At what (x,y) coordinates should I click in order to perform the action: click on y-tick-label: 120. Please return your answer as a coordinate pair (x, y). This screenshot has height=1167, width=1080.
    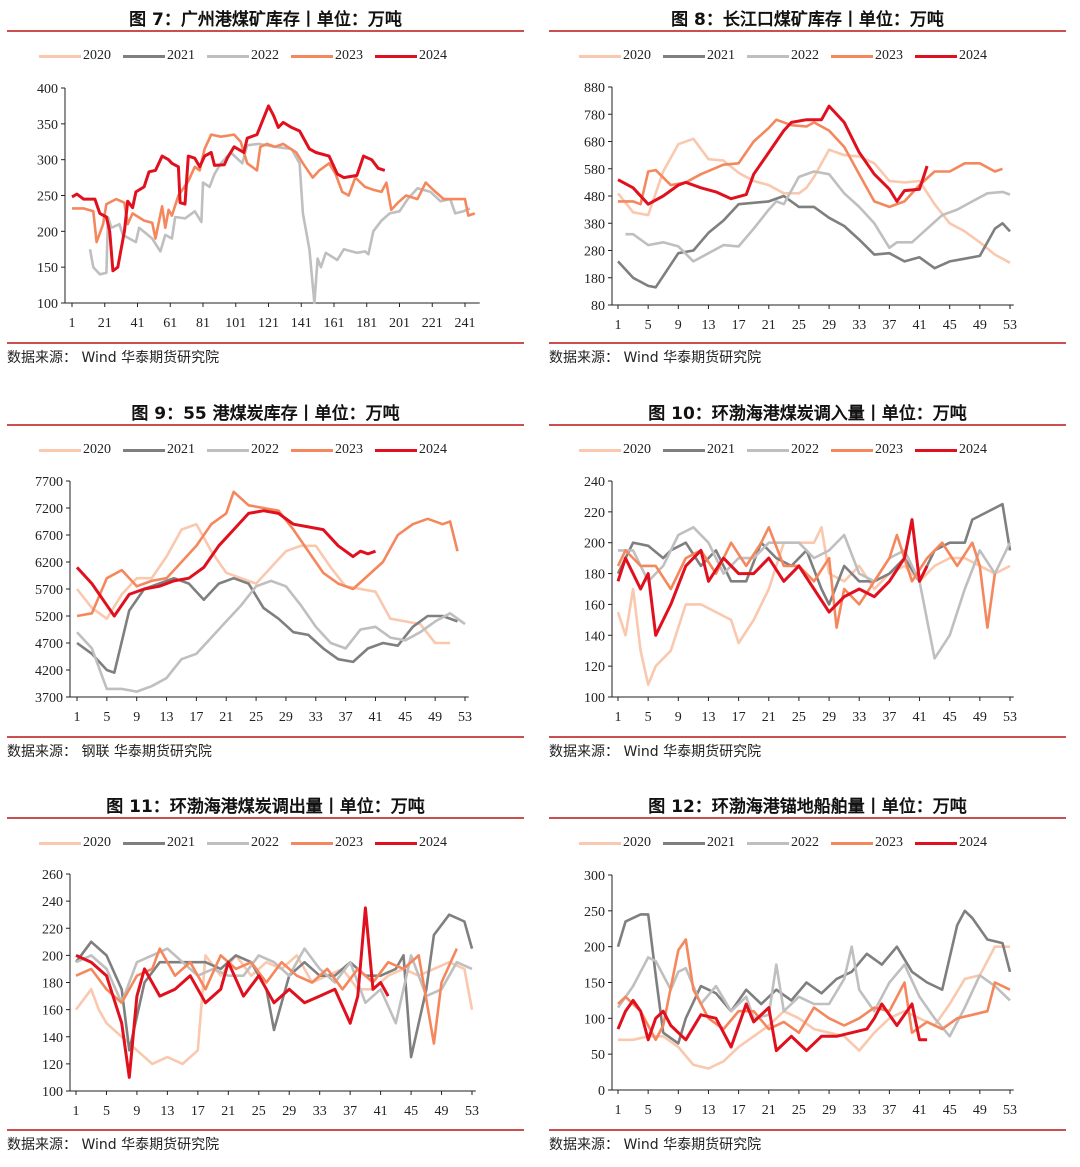
    Looking at the image, I should click on (52, 1065).